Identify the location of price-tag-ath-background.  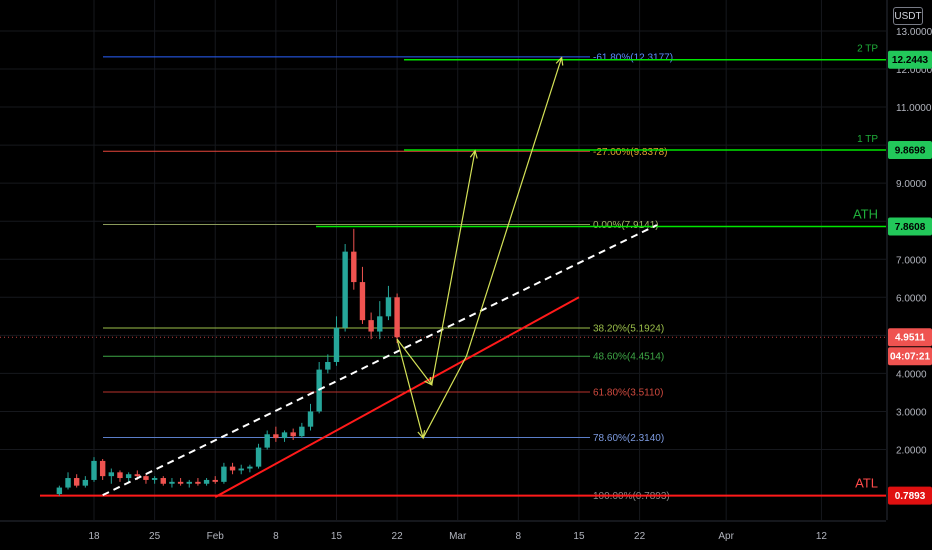
(910, 226).